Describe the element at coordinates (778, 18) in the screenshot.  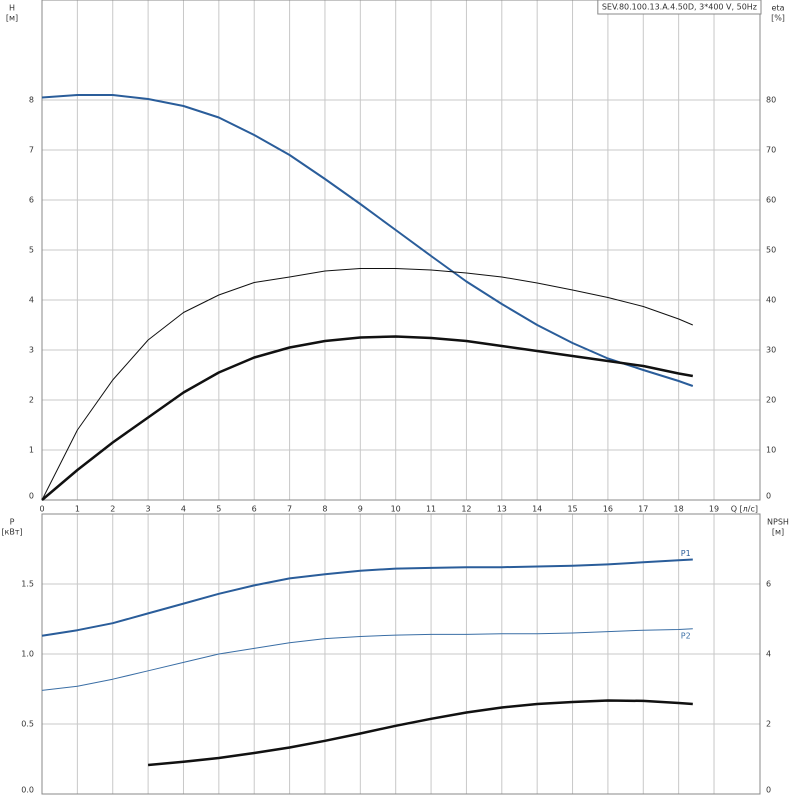
I see `y2-axis-unit: [%]` at that location.